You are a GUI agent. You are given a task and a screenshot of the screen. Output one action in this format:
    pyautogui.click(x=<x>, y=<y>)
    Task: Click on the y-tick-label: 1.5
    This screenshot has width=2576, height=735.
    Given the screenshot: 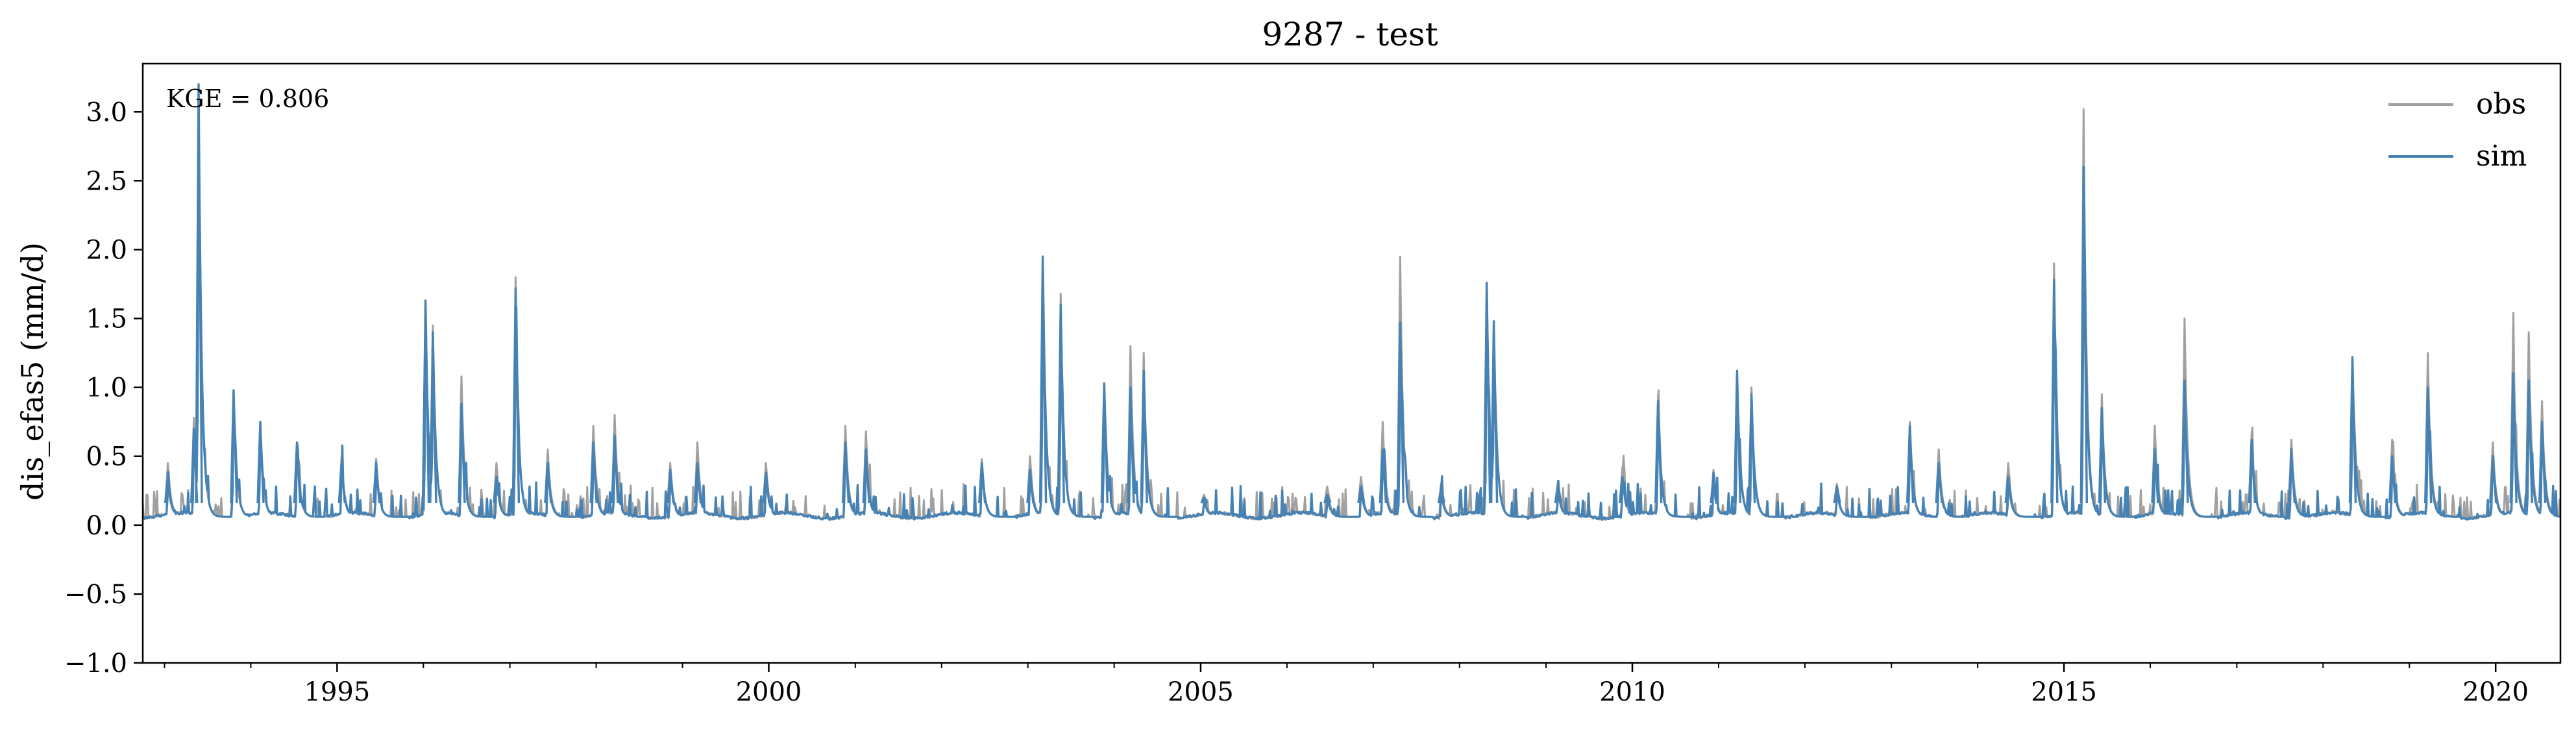 What is the action you would take?
    pyautogui.click(x=106, y=319)
    